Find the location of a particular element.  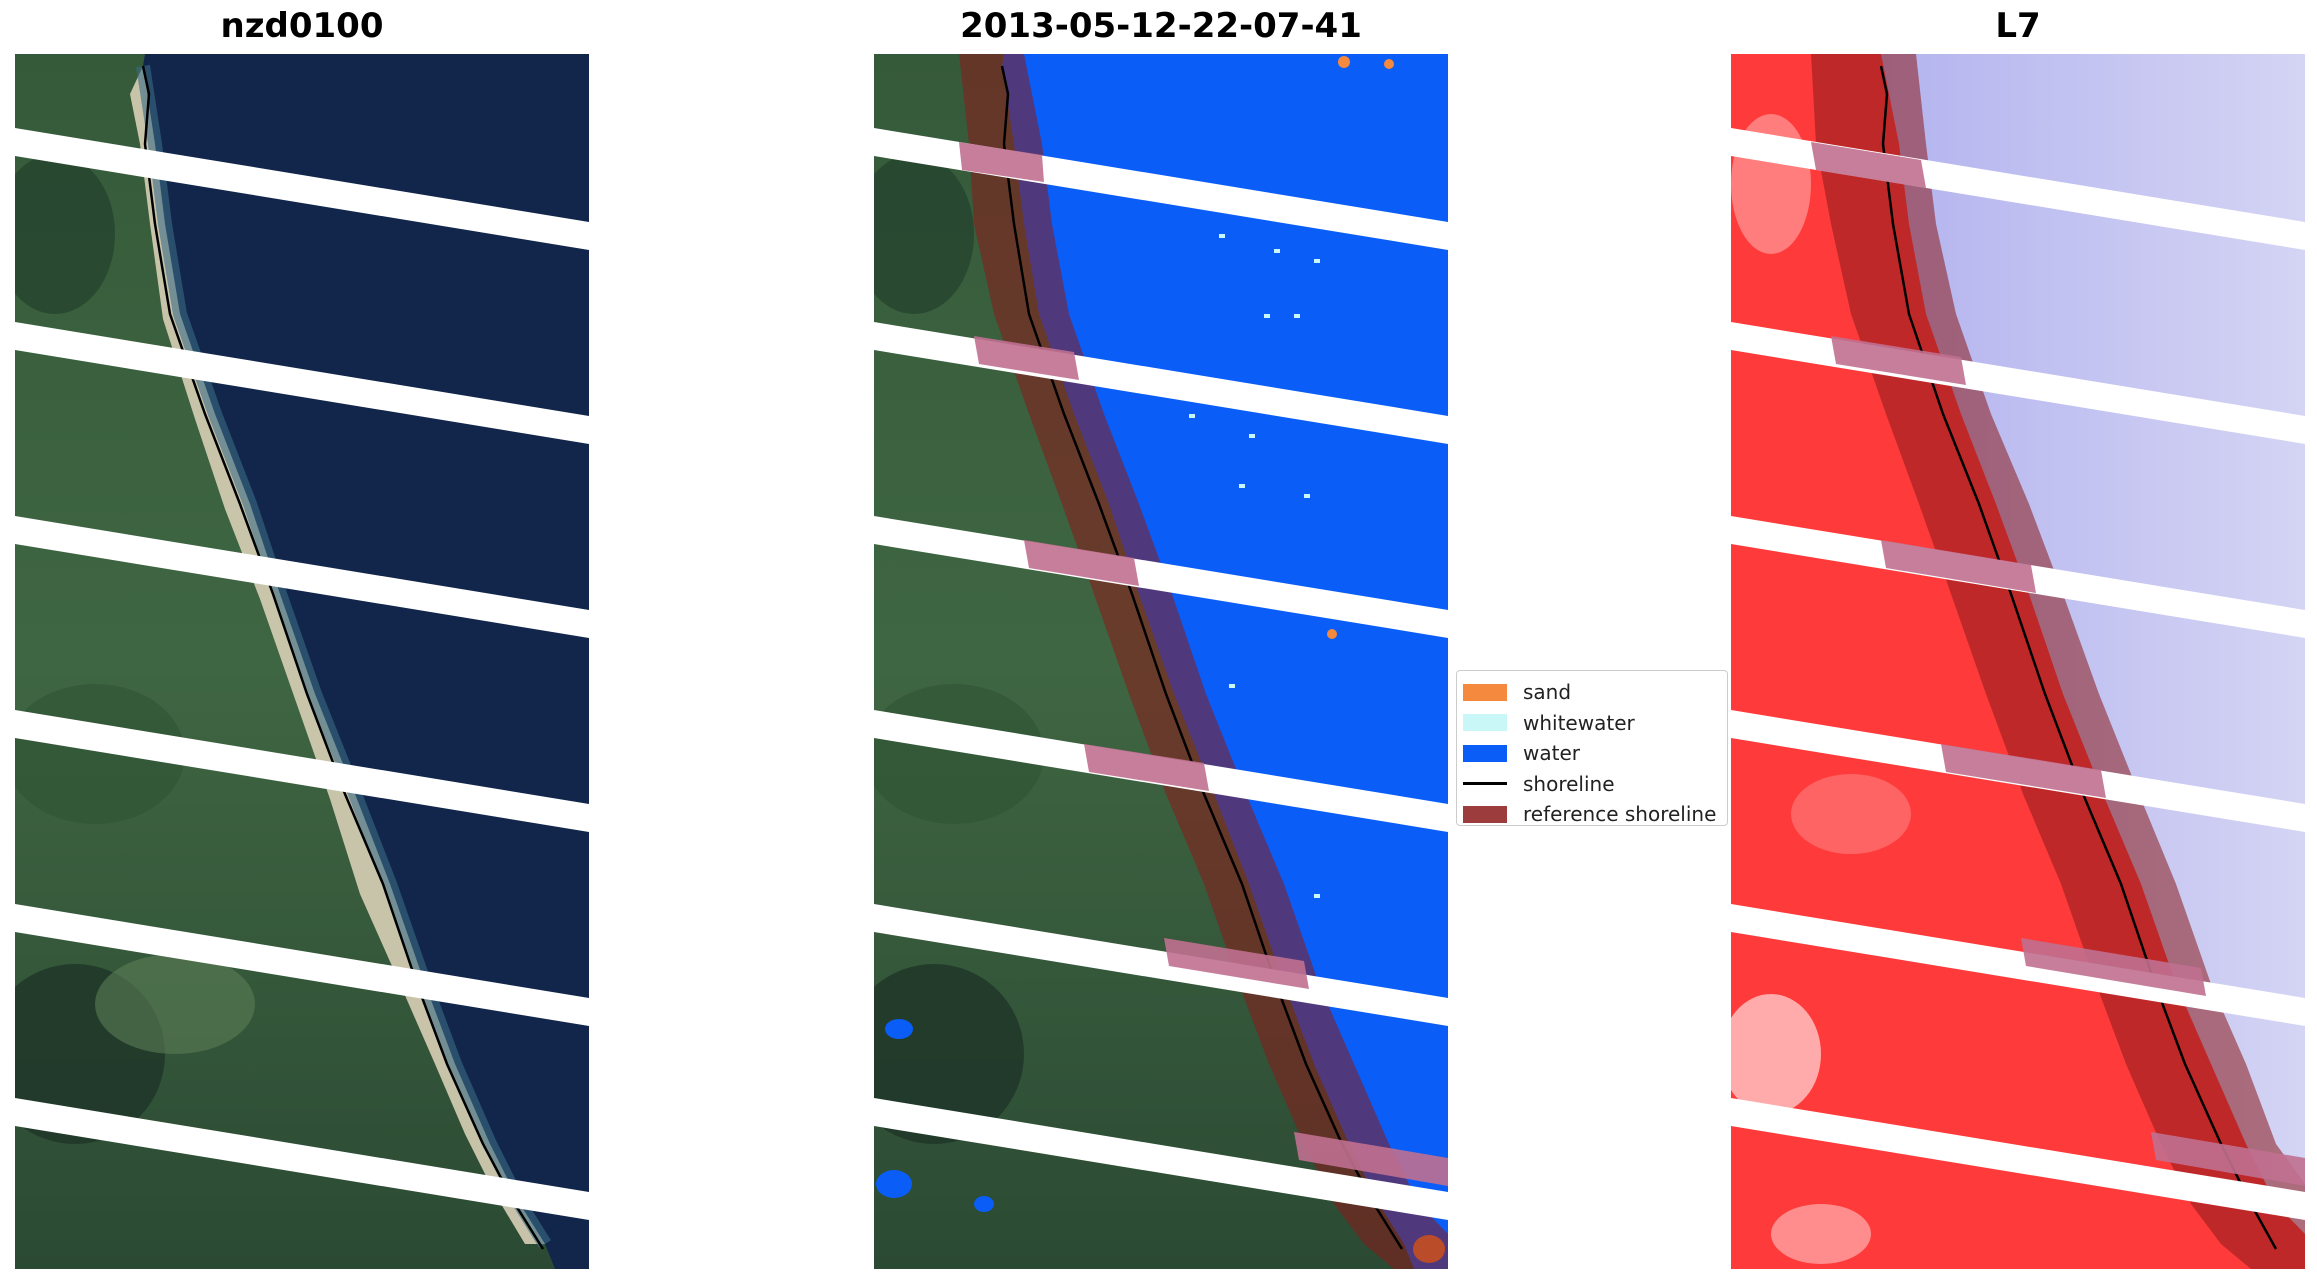

legend-item-sand: sand is located at coordinates (1595, 692).